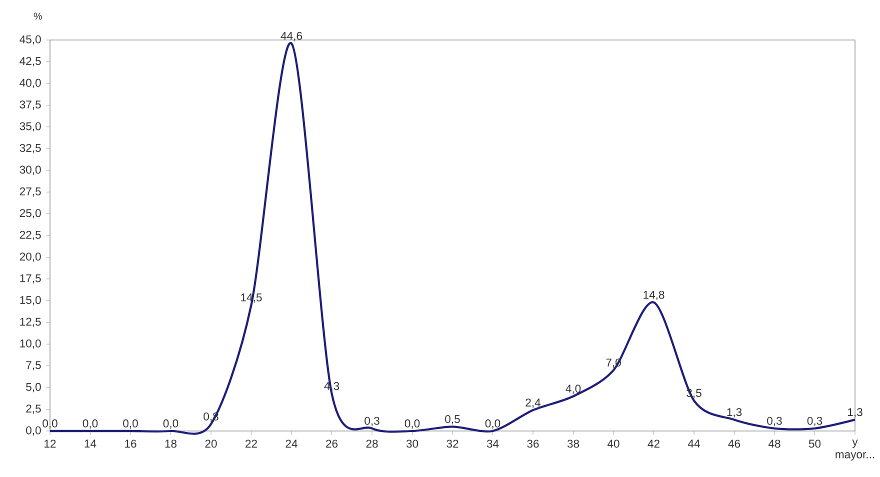 Image resolution: width=880 pixels, height=477 pixels. Describe the element at coordinates (30, 40) in the screenshot. I see `y-tick-label: 45,0` at that location.